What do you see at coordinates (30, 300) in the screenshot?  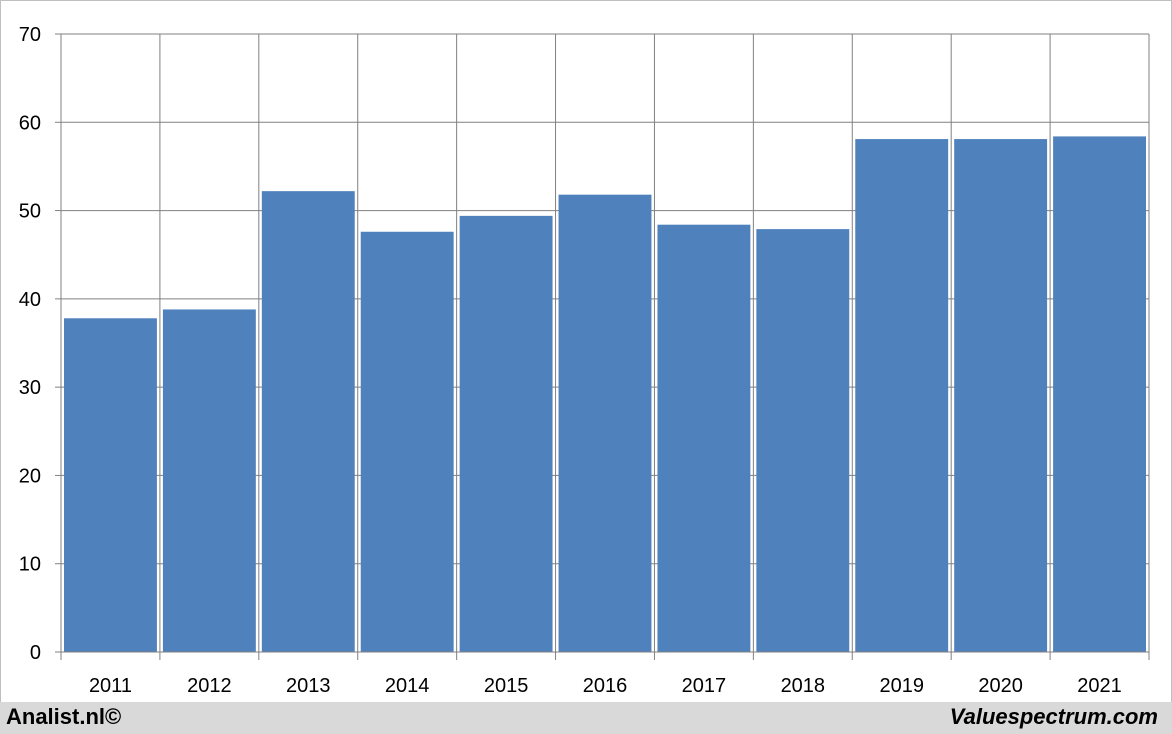 I see `y-tick-label: 40` at bounding box center [30, 300].